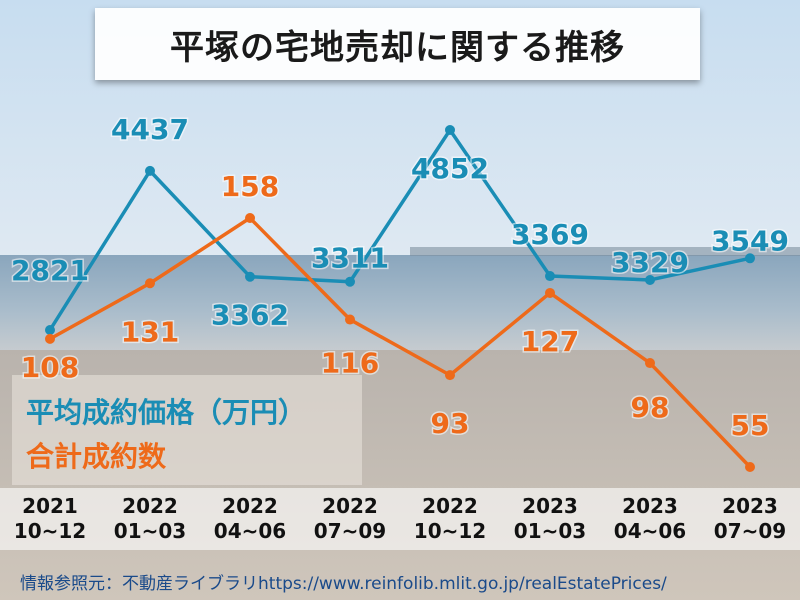  What do you see at coordinates (96, 456) in the screenshot?
I see `legend-count: 合計成約数` at bounding box center [96, 456].